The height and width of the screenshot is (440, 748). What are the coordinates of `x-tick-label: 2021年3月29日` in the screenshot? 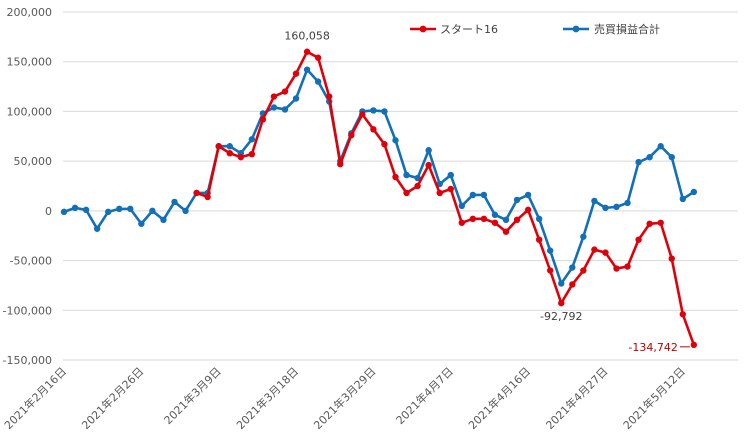 It's located at (345, 398).